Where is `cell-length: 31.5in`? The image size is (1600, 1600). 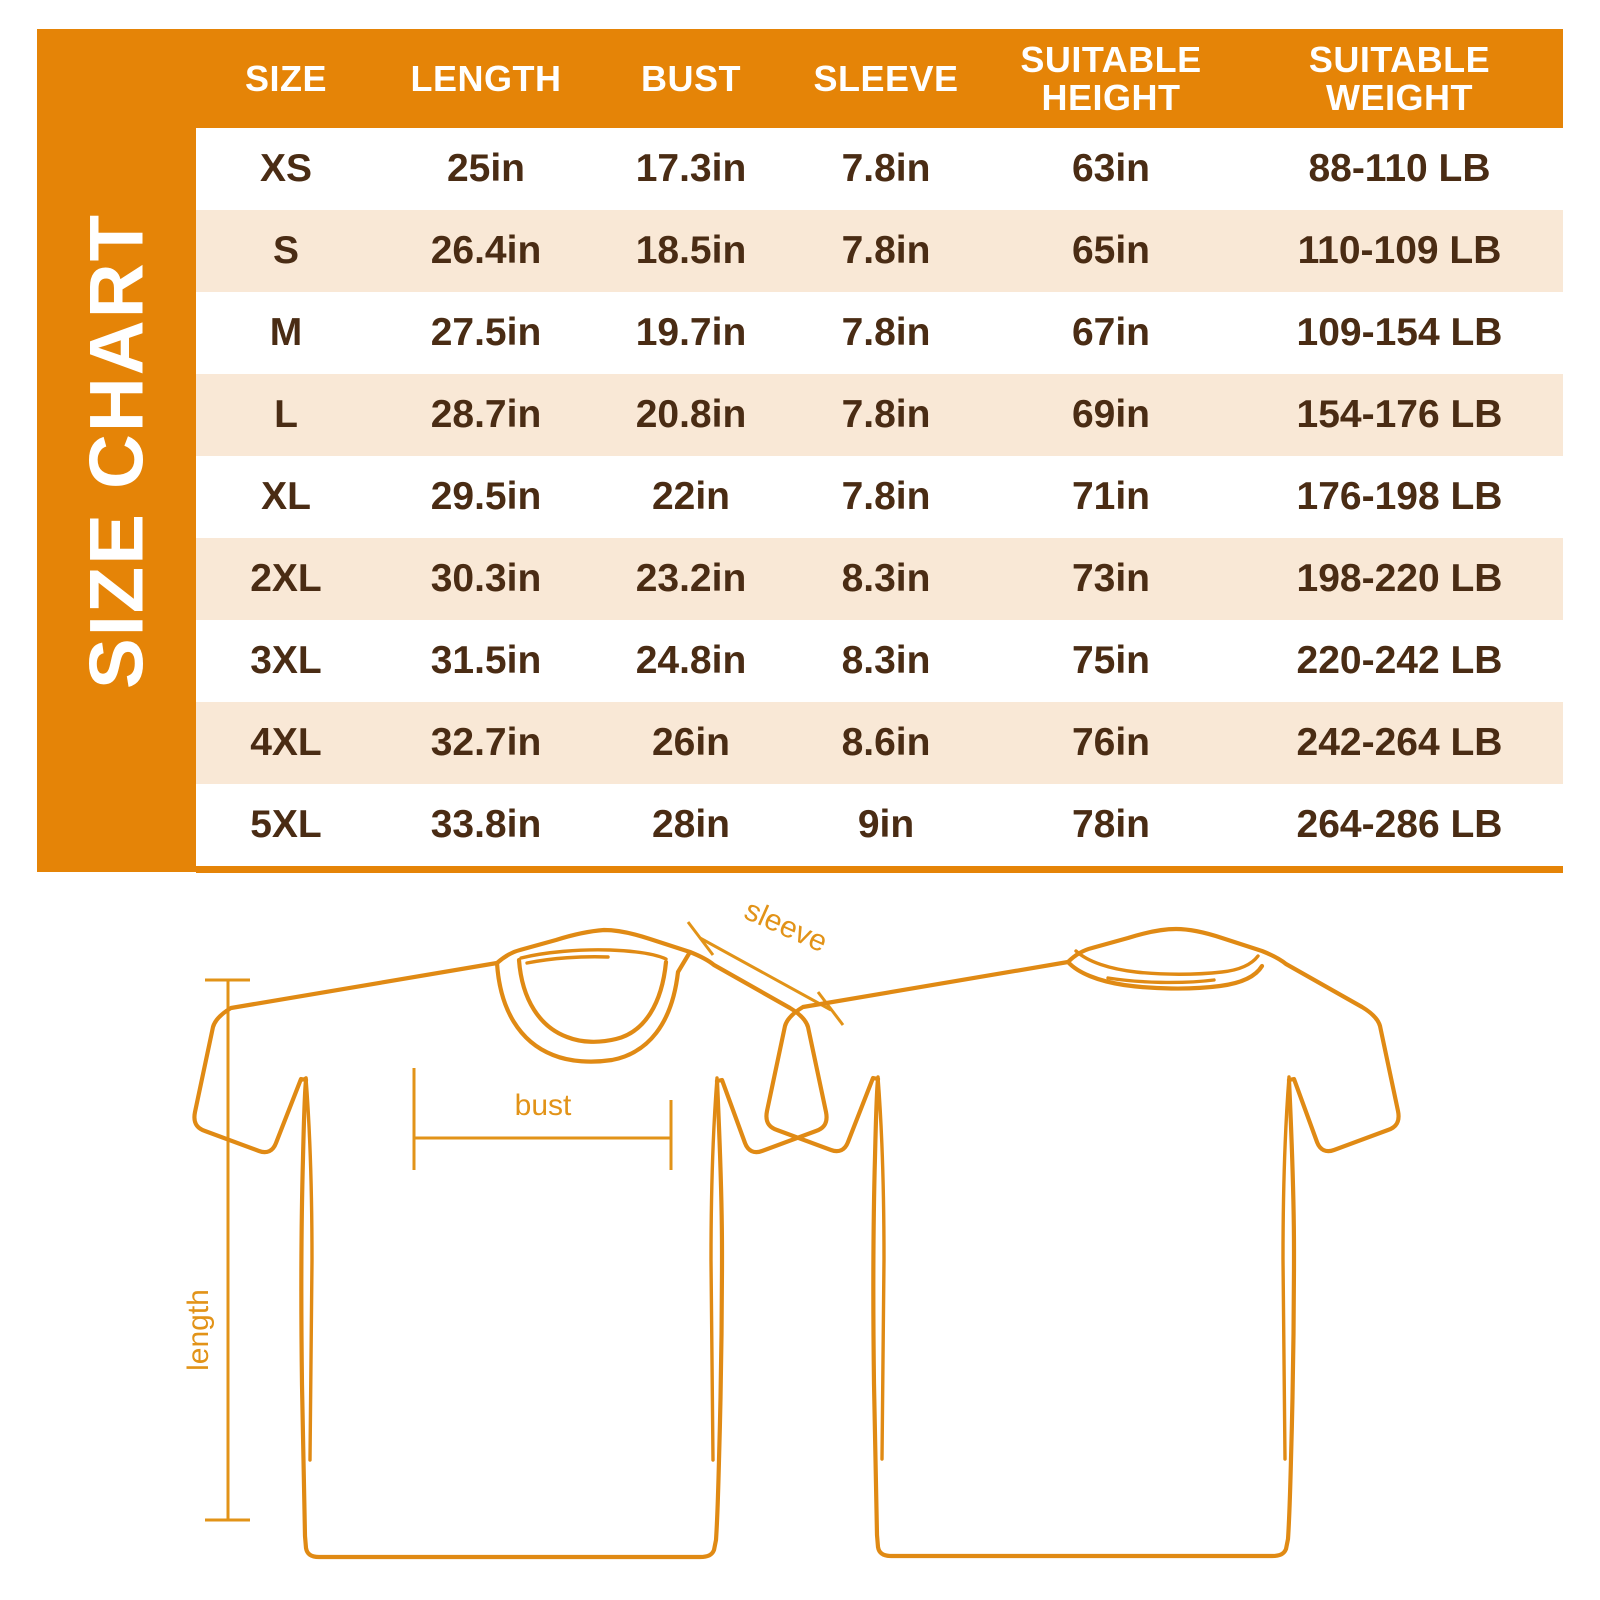 cell-length: 31.5in is located at coordinates (486, 660).